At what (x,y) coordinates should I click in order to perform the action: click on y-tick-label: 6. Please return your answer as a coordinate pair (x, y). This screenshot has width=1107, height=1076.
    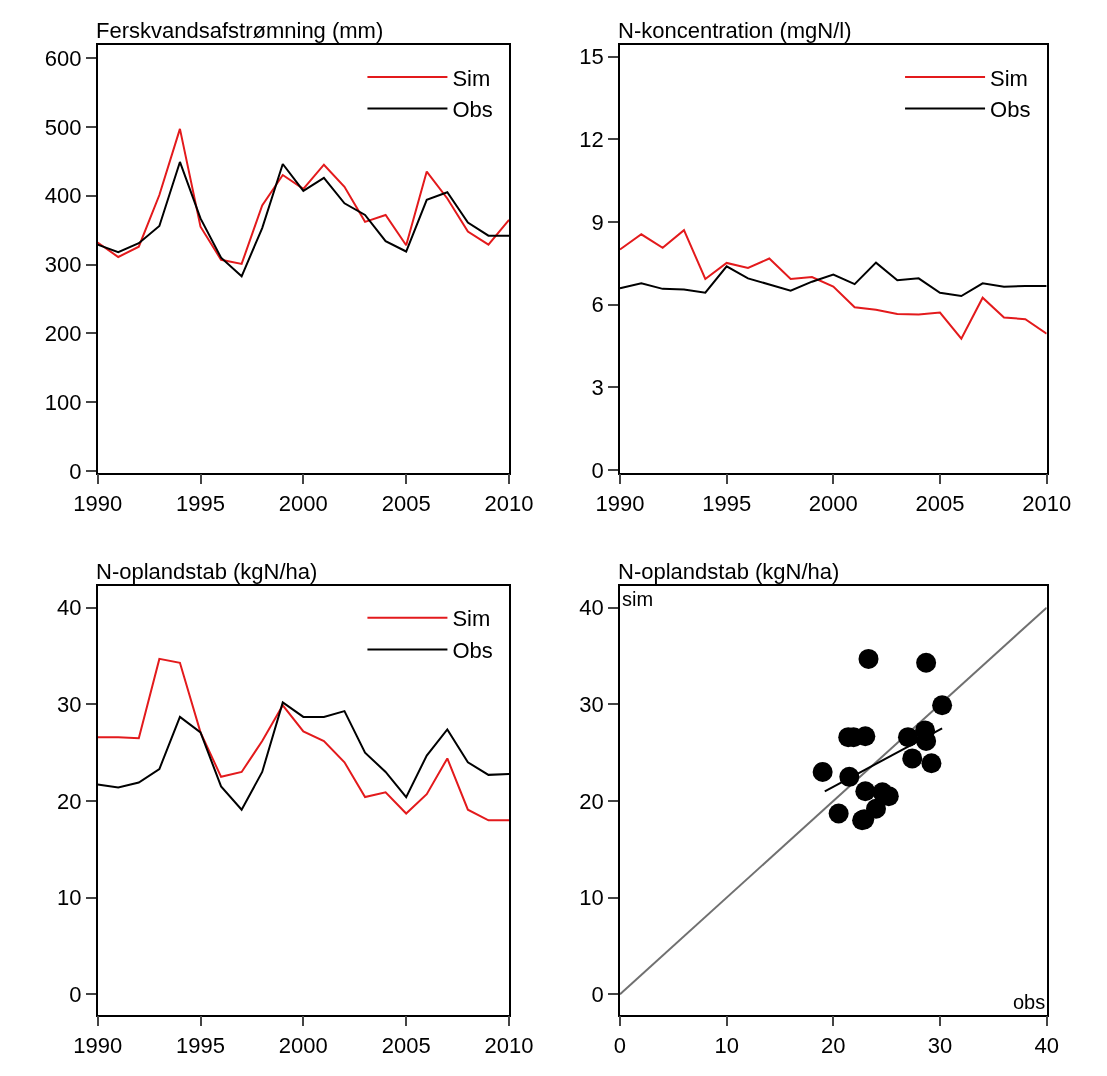
    Looking at the image, I should click on (597, 305).